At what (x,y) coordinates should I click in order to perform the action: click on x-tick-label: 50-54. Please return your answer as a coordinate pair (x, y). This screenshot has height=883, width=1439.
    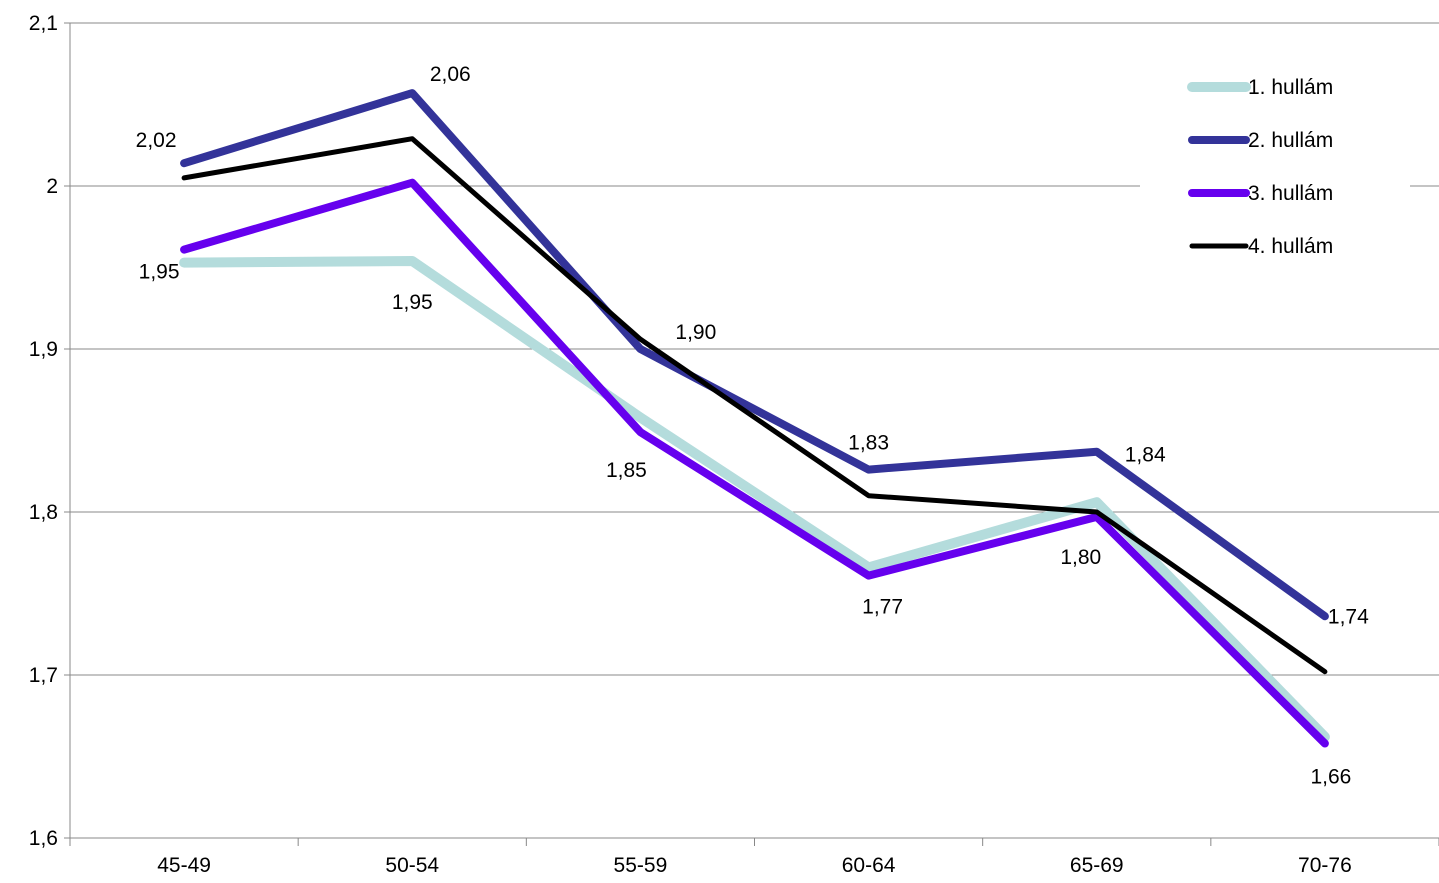
    Looking at the image, I should click on (412, 865).